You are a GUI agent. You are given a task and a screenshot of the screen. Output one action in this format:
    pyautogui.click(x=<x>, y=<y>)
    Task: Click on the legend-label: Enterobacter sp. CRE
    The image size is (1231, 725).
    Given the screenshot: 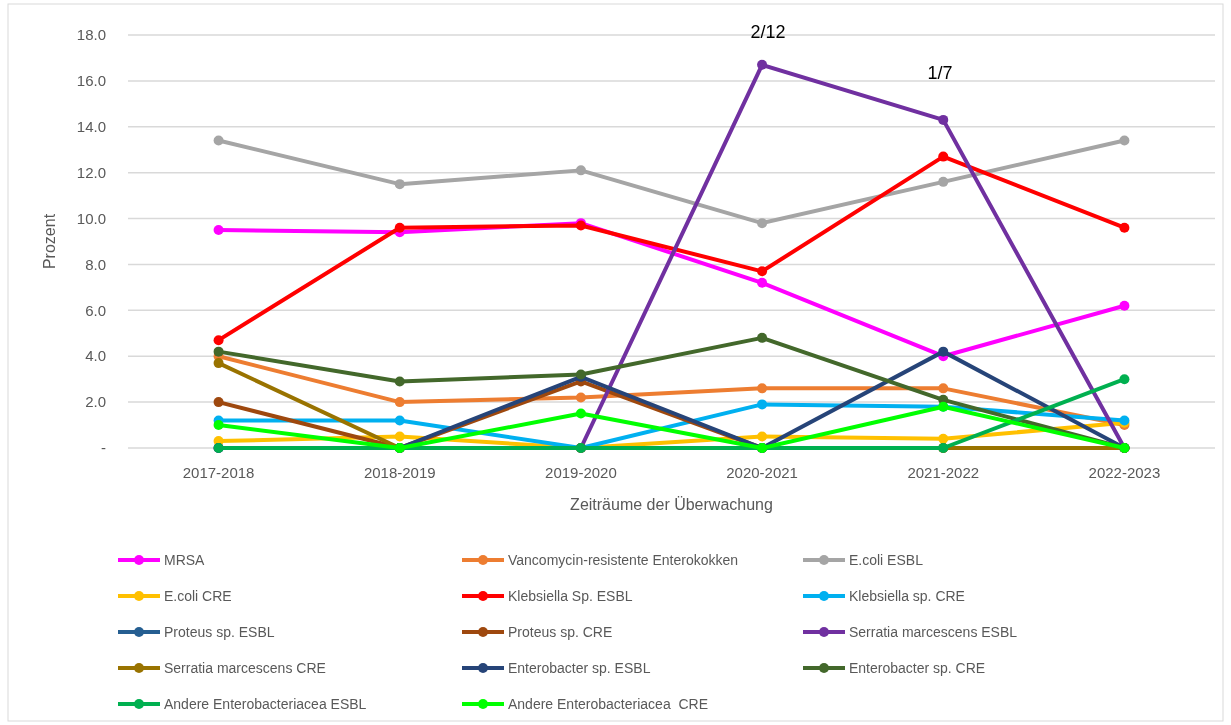 What is the action you would take?
    pyautogui.click(x=917, y=667)
    